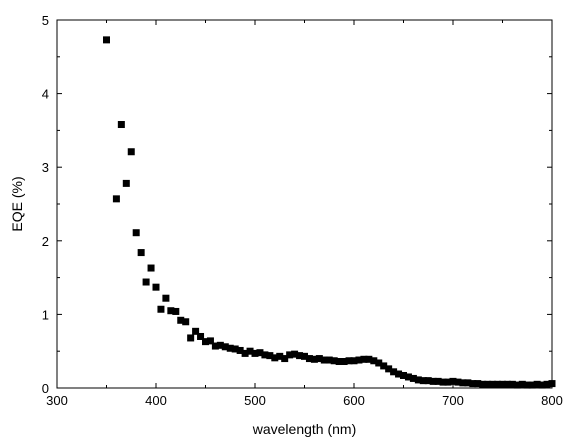 The width and height of the screenshot is (565, 439). Describe the element at coordinates (552, 400) in the screenshot. I see `x-tick-label: 800` at that location.